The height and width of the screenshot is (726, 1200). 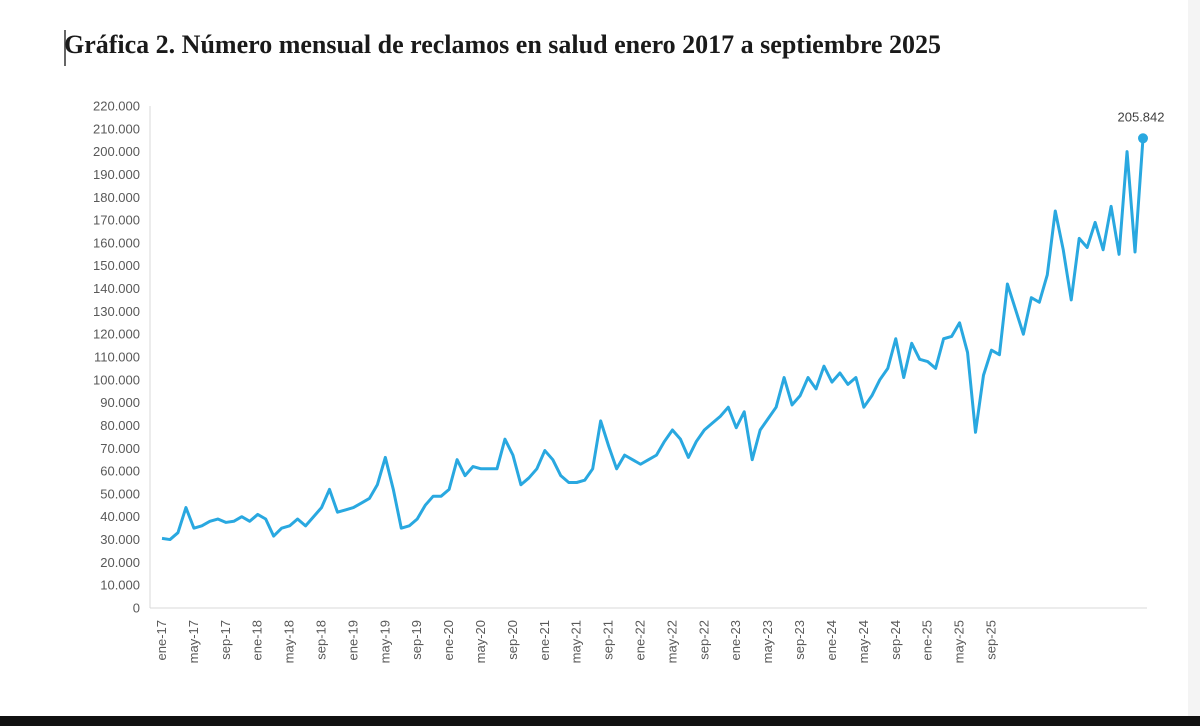 What do you see at coordinates (120, 585) in the screenshot?
I see `y-tick-label: 10.000` at bounding box center [120, 585].